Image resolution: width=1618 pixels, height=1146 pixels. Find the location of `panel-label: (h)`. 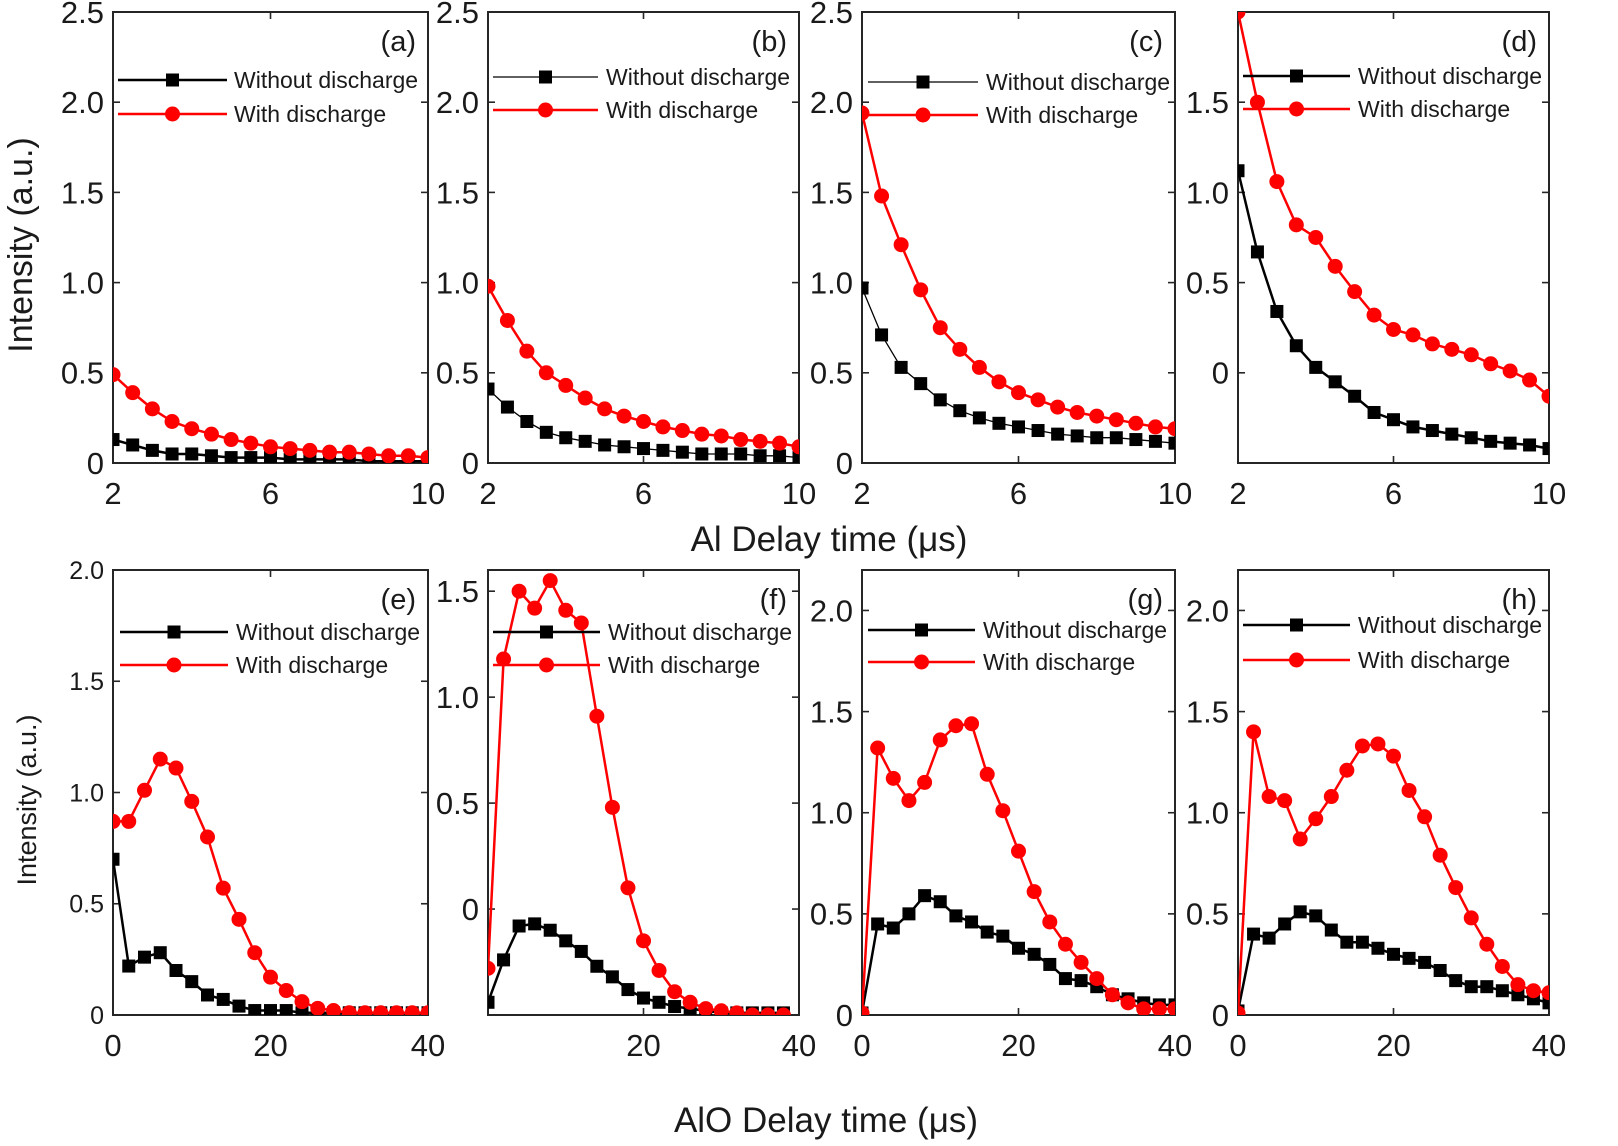

panel-label: (h) is located at coordinates (1519, 600).